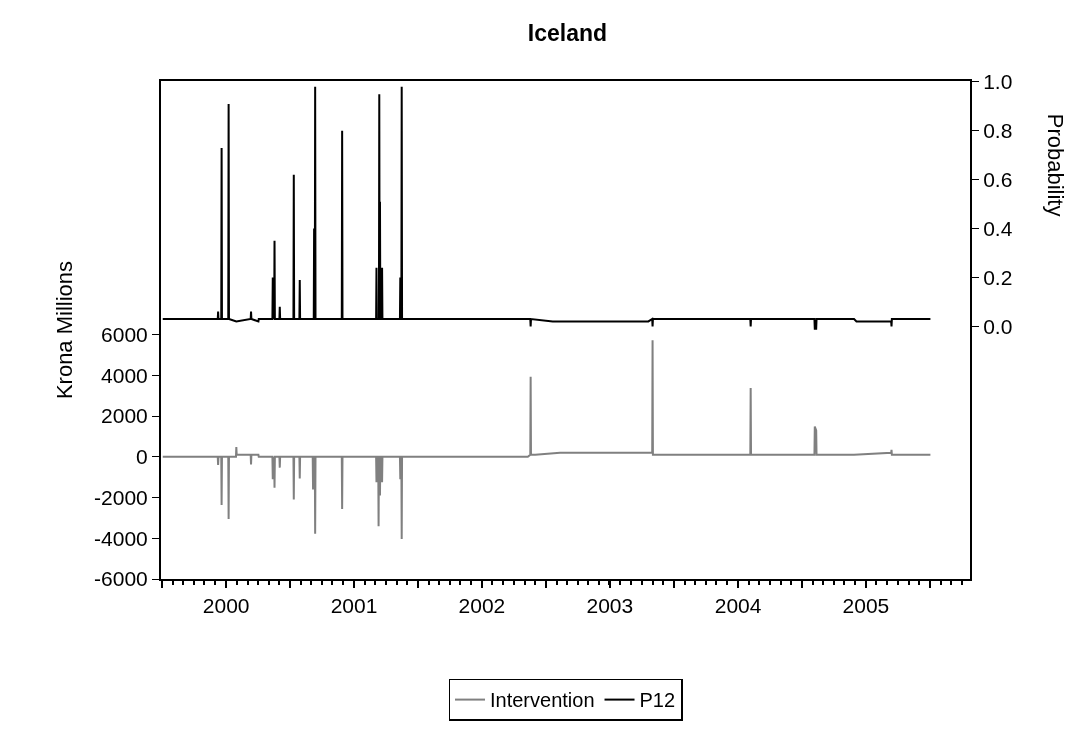 The width and height of the screenshot is (1085, 733). Describe the element at coordinates (226, 606) in the screenshot. I see `x-tick-label: 2000` at that location.